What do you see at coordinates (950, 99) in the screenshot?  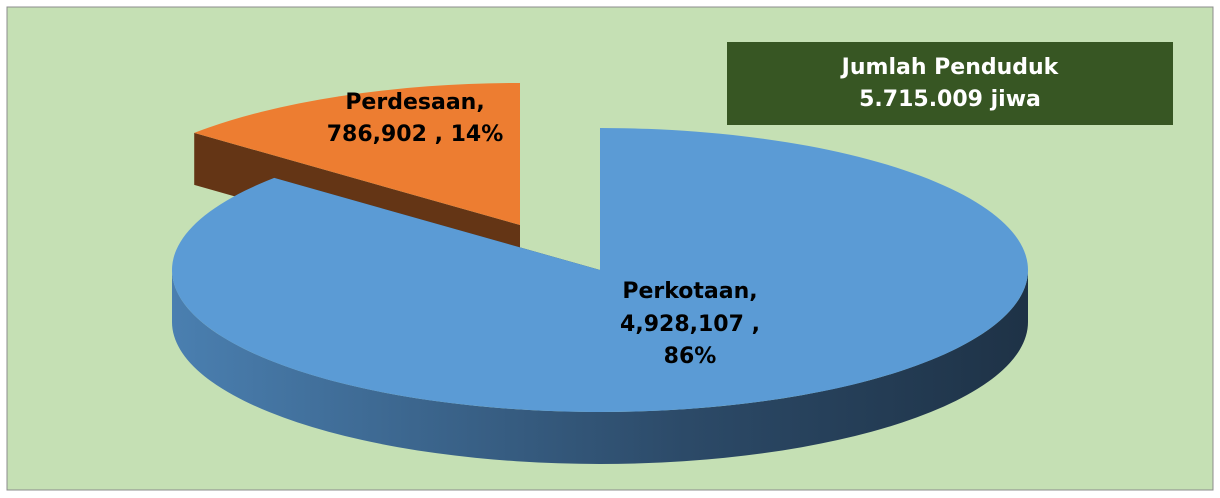 I see `annotation: 5.715.009 jiwa` at bounding box center [950, 99].